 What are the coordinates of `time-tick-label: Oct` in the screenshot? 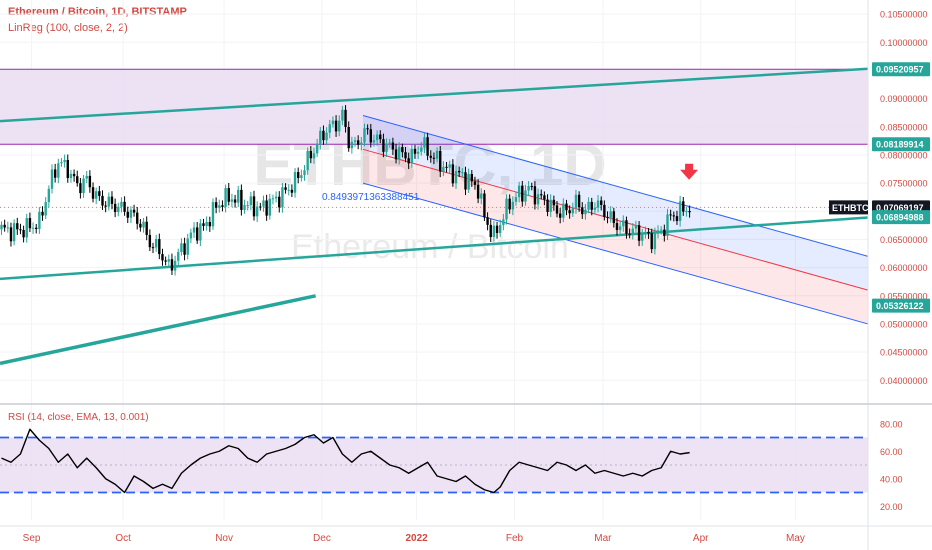 It's located at (123, 538).